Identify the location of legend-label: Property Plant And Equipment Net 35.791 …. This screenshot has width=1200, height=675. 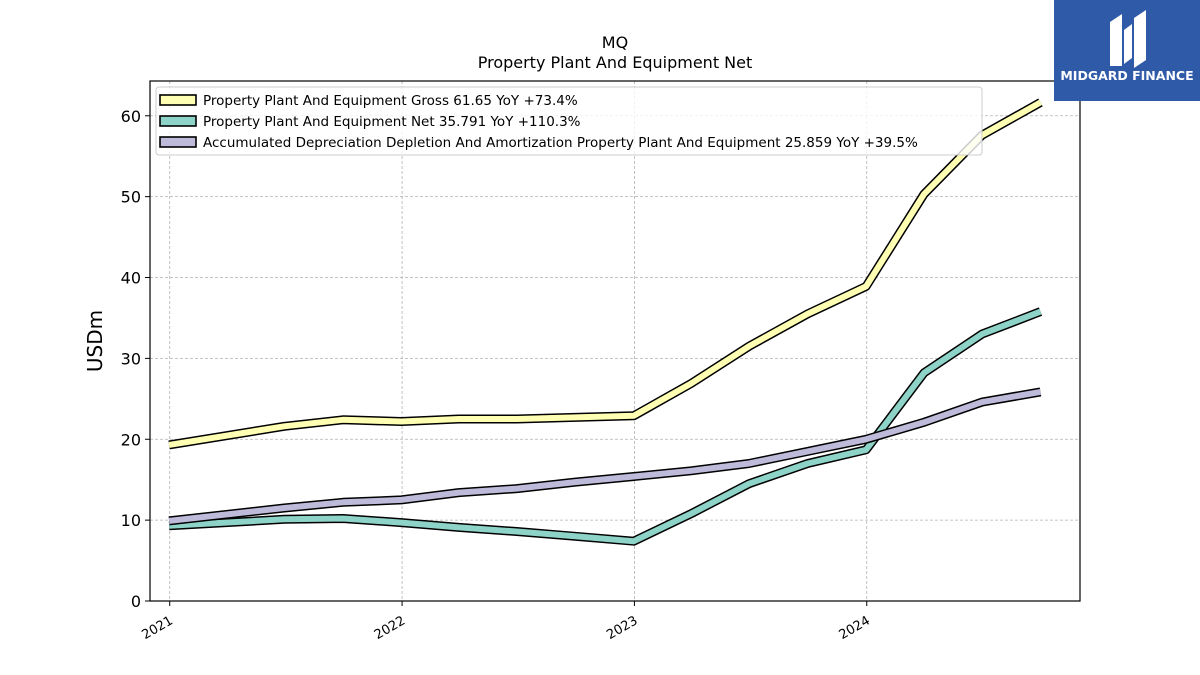
(392, 122).